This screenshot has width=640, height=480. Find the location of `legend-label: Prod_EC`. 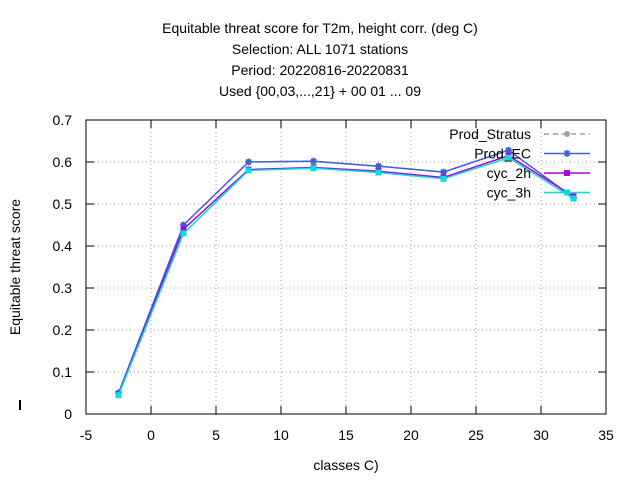

legend-label: Prod_EC is located at coordinates (502, 154).